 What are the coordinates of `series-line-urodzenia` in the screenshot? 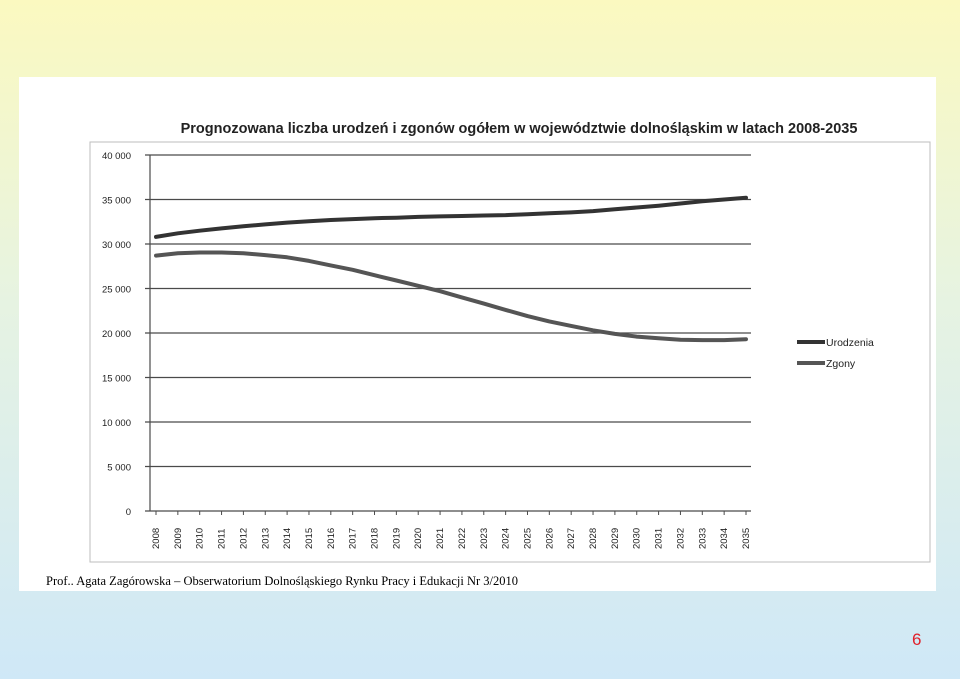 It's located at (451, 217).